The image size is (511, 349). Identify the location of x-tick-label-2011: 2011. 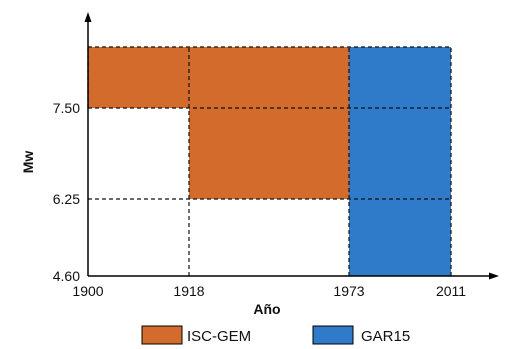
(451, 291).